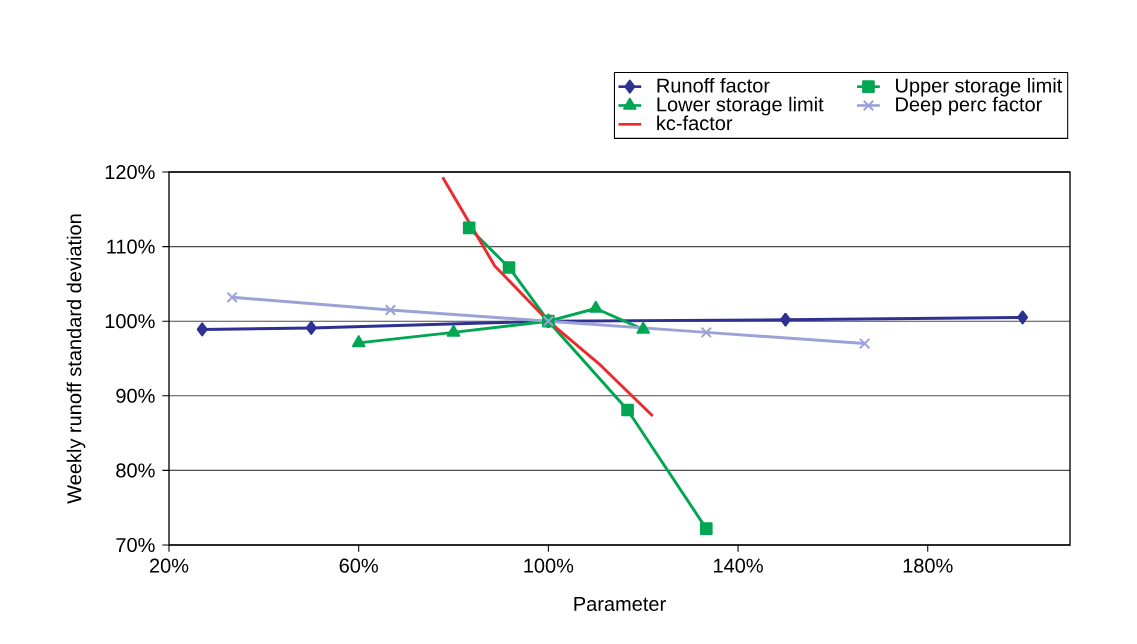 The height and width of the screenshot is (644, 1137). Describe the element at coordinates (130, 172) in the screenshot. I see `y-tick-label: 120%` at that location.